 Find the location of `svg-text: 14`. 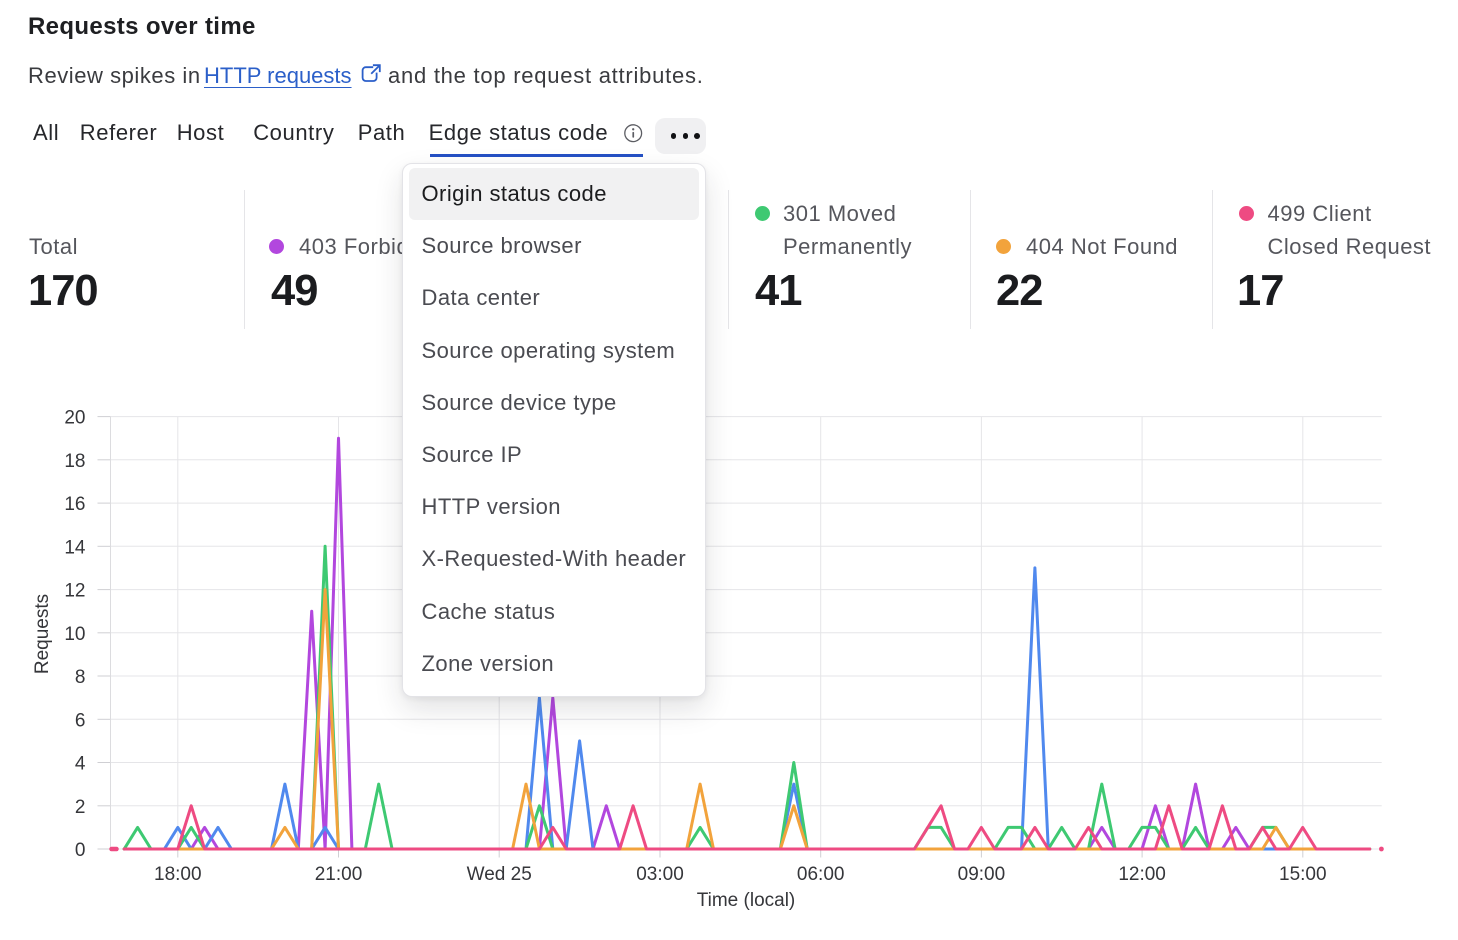

svg-text: 14 is located at coordinates (75, 547).